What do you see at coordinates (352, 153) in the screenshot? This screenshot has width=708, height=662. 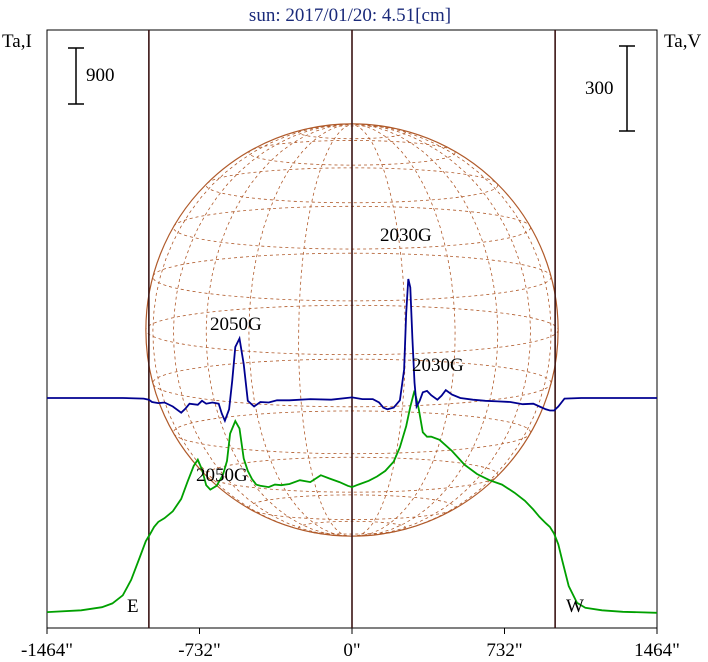 I see `latitude-line` at bounding box center [352, 153].